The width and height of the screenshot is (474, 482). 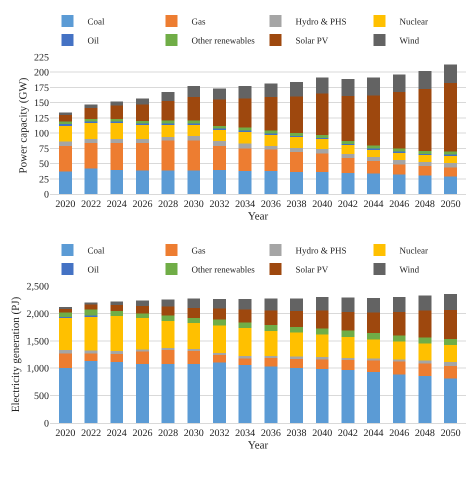 What do you see at coordinates (116, 204) in the screenshot?
I see `x-tick-label: 2024` at bounding box center [116, 204].